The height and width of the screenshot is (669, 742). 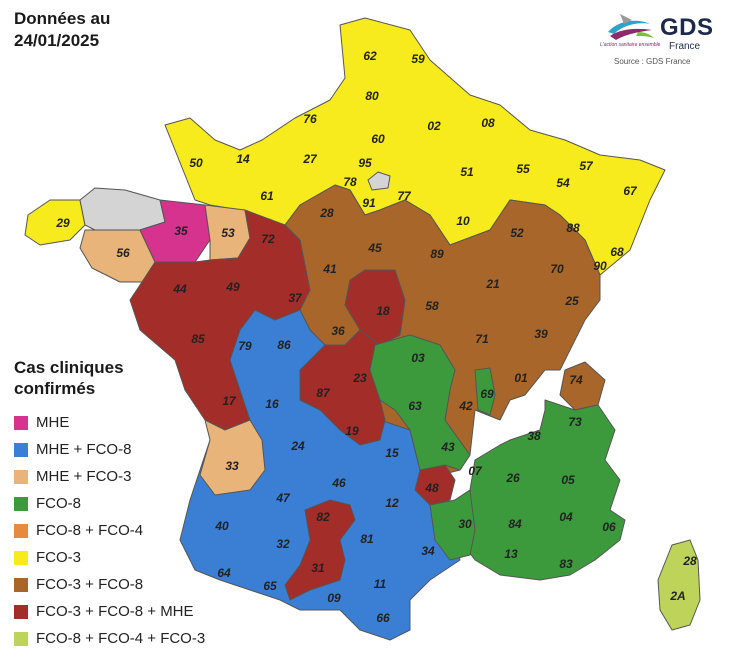 I want to click on dept-label-34: 34, so click(x=428, y=551).